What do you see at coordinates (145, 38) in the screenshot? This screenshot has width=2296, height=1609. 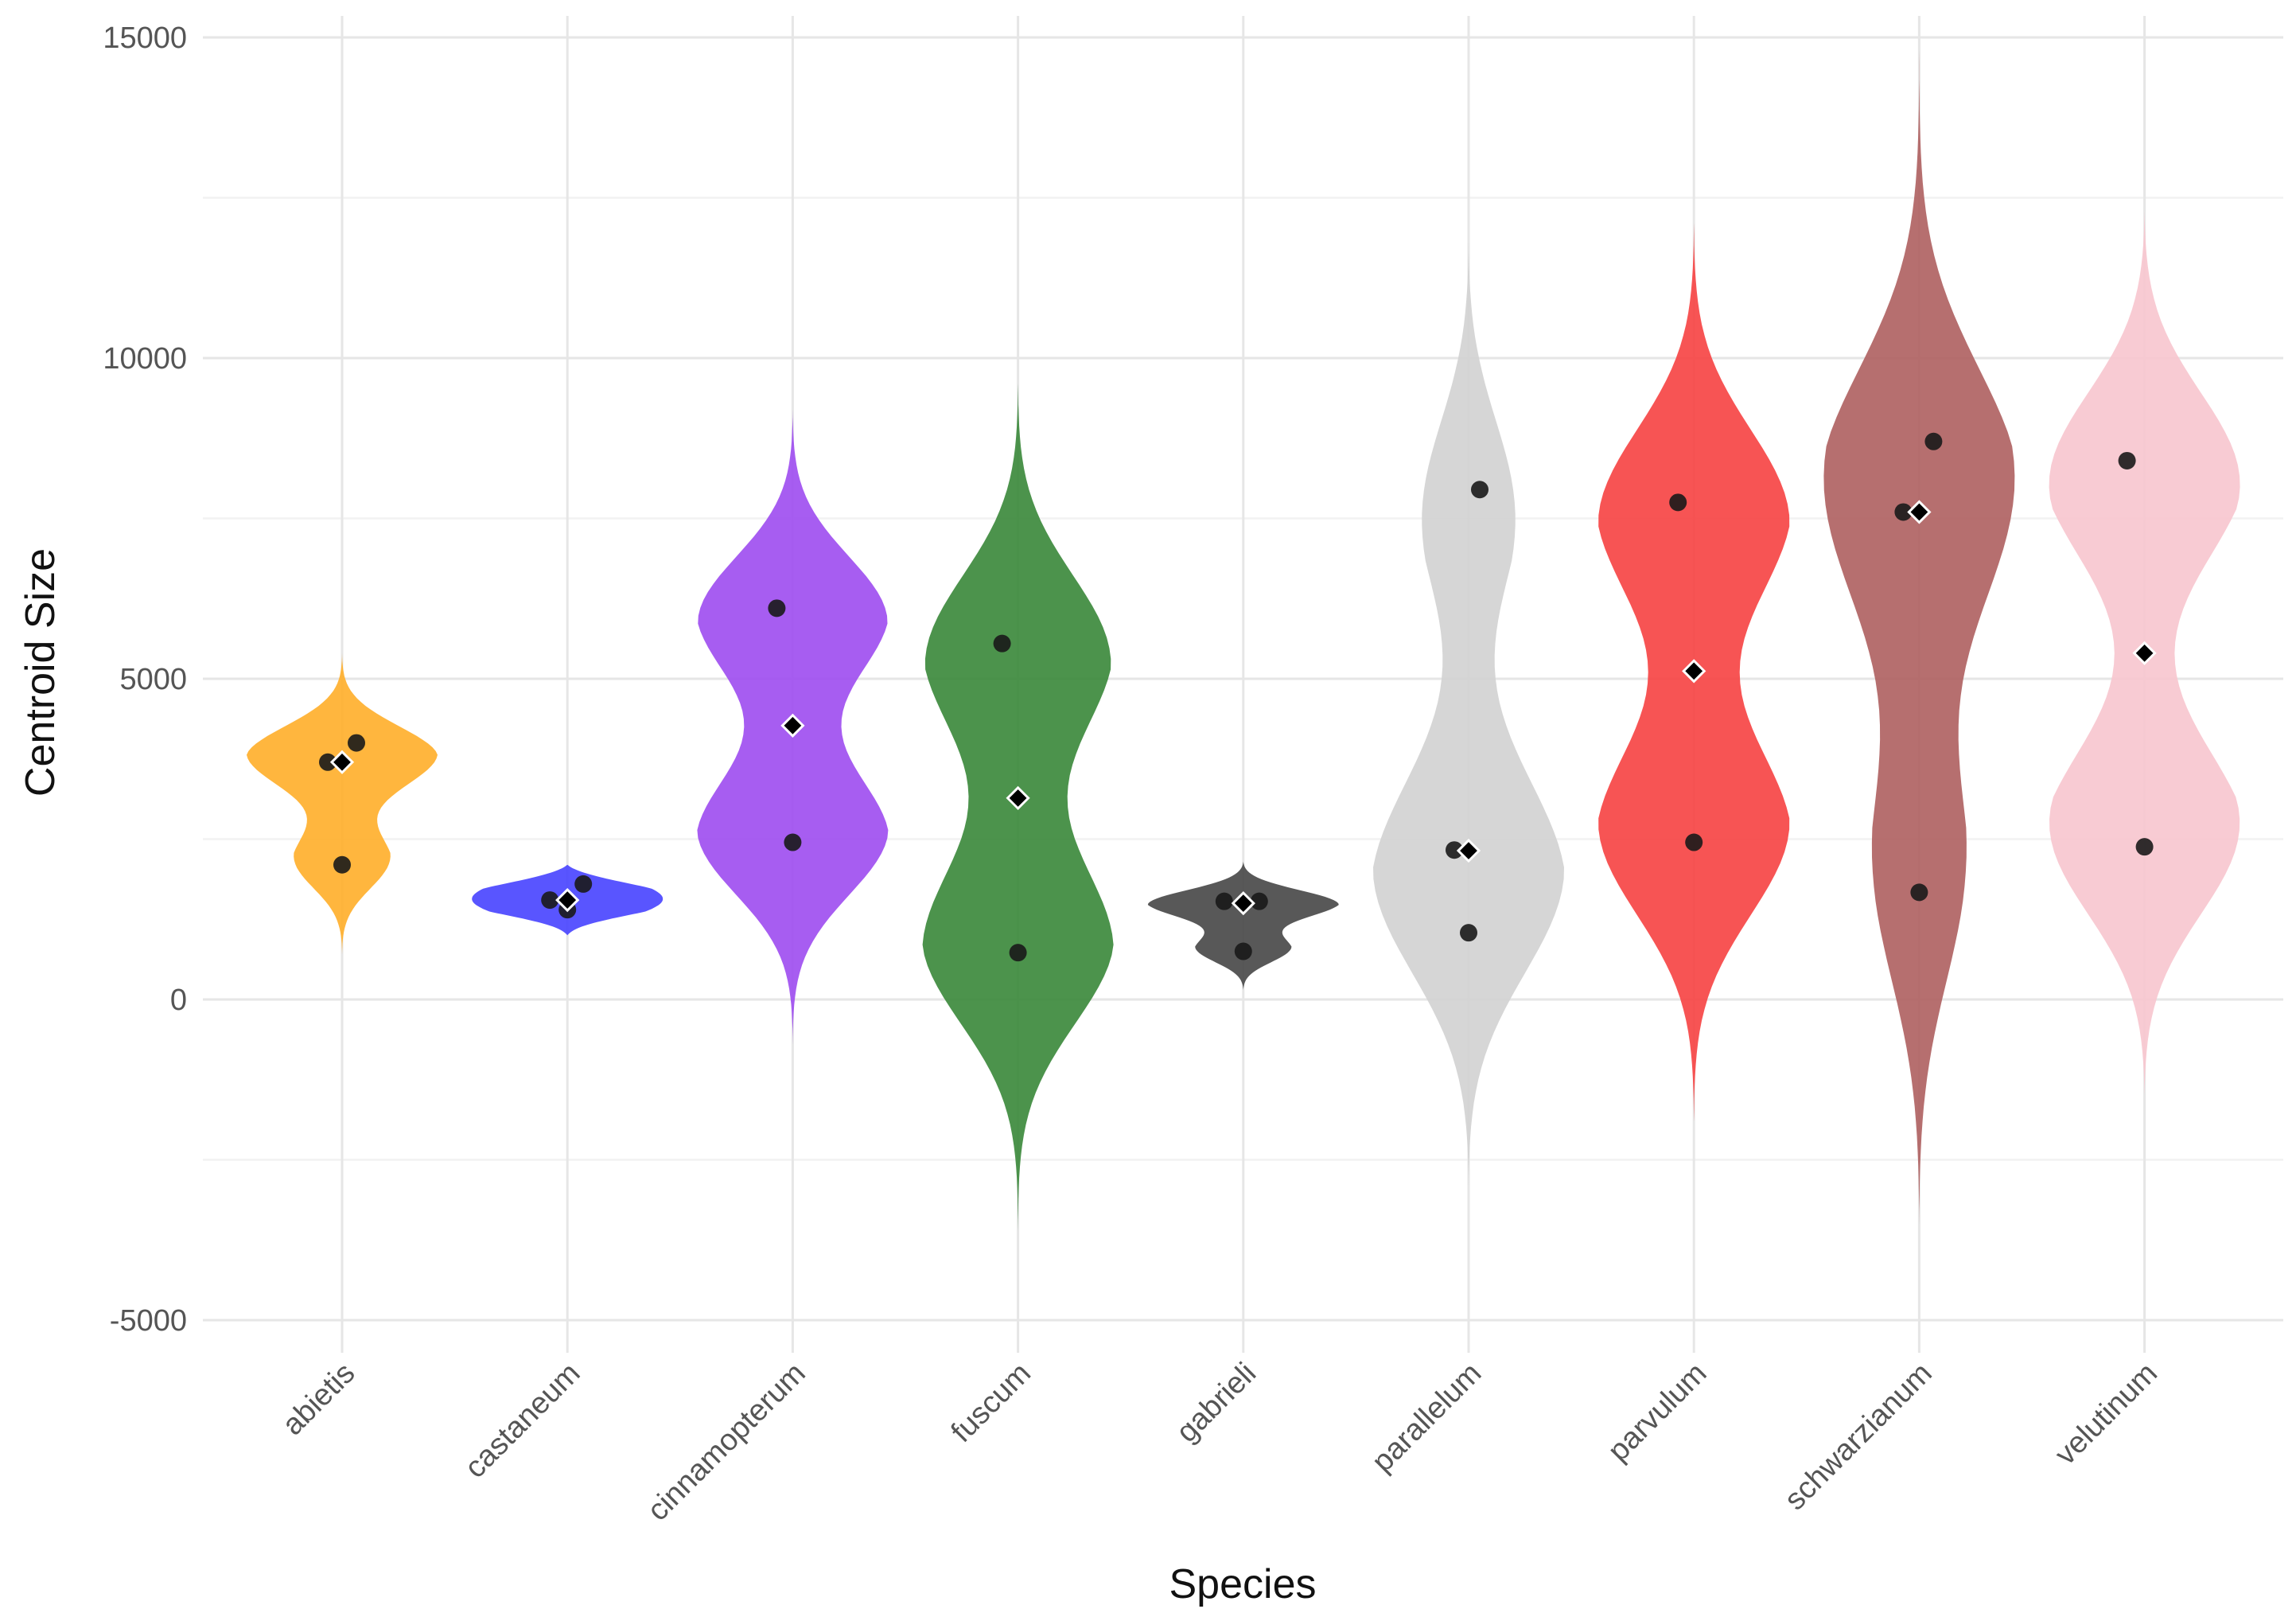 I see `y-tick-label: 15000` at bounding box center [145, 38].